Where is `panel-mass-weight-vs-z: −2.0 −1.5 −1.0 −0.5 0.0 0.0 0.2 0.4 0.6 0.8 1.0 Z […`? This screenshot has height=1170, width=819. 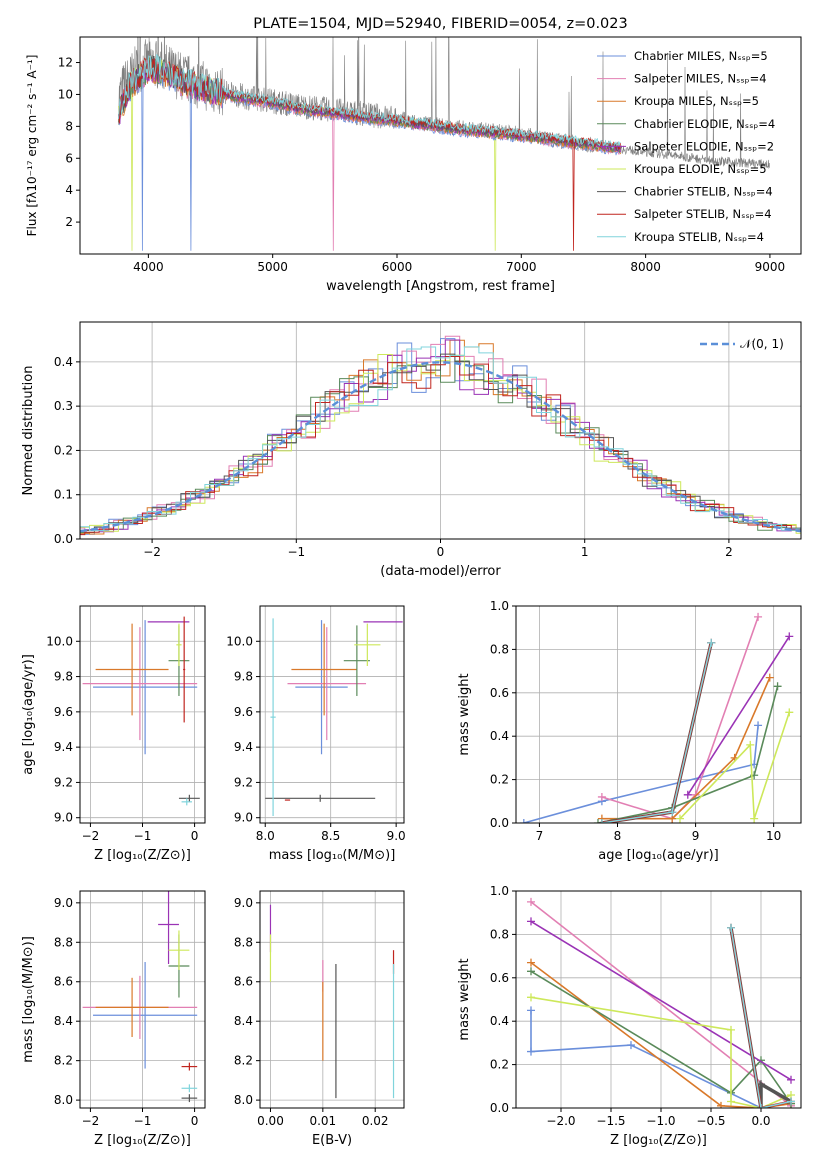 panel-mass-weight-vs-z: −2.0 −1.5 −1.0 −0.5 0.0 0.0 0.2 0.4 0.6 0.8 1.0 Z [… is located at coordinates (629, 1016).